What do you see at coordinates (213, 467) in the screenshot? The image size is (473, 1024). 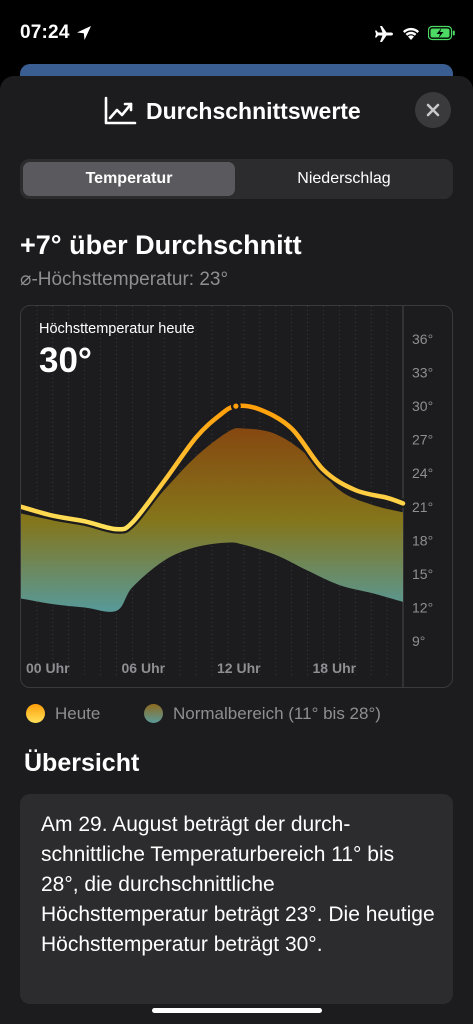 I see `today-line` at bounding box center [213, 467].